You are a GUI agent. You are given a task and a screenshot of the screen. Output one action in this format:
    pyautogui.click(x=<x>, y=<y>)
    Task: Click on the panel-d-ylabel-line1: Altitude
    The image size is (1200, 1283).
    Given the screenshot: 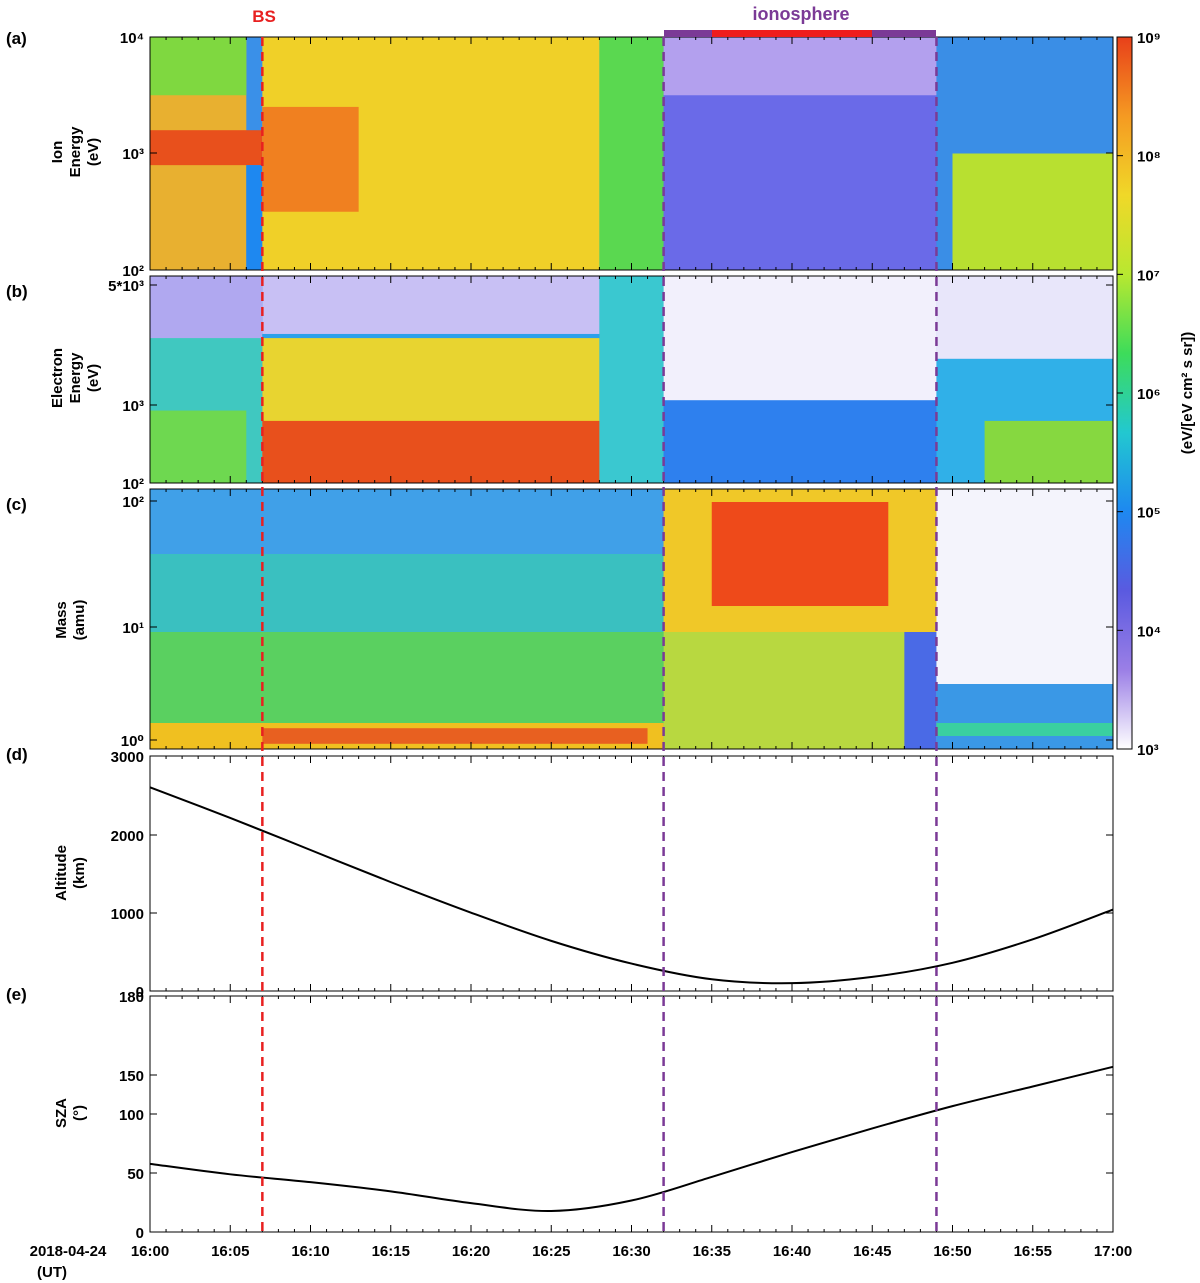 What is the action you would take?
    pyautogui.click(x=61, y=873)
    